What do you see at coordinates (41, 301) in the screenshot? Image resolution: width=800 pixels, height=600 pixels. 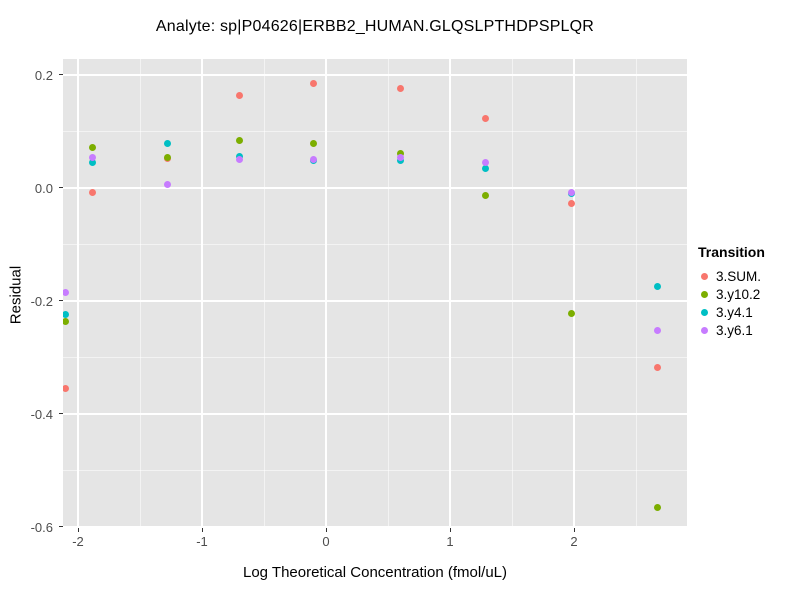 I see `y-tick-label: -0.2` at bounding box center [41, 301].